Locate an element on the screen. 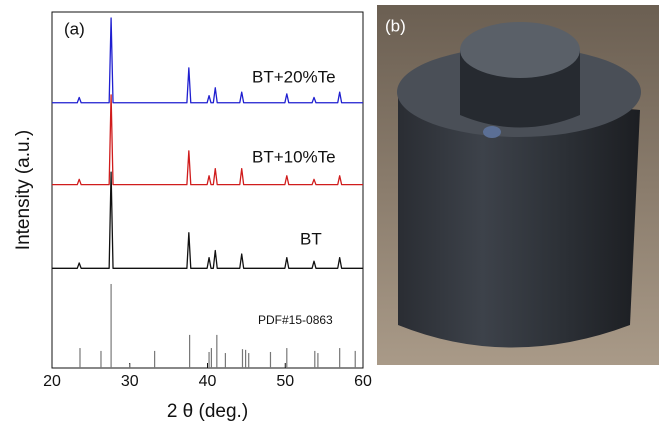 The width and height of the screenshot is (659, 433). sample-top is located at coordinates (520, 50).